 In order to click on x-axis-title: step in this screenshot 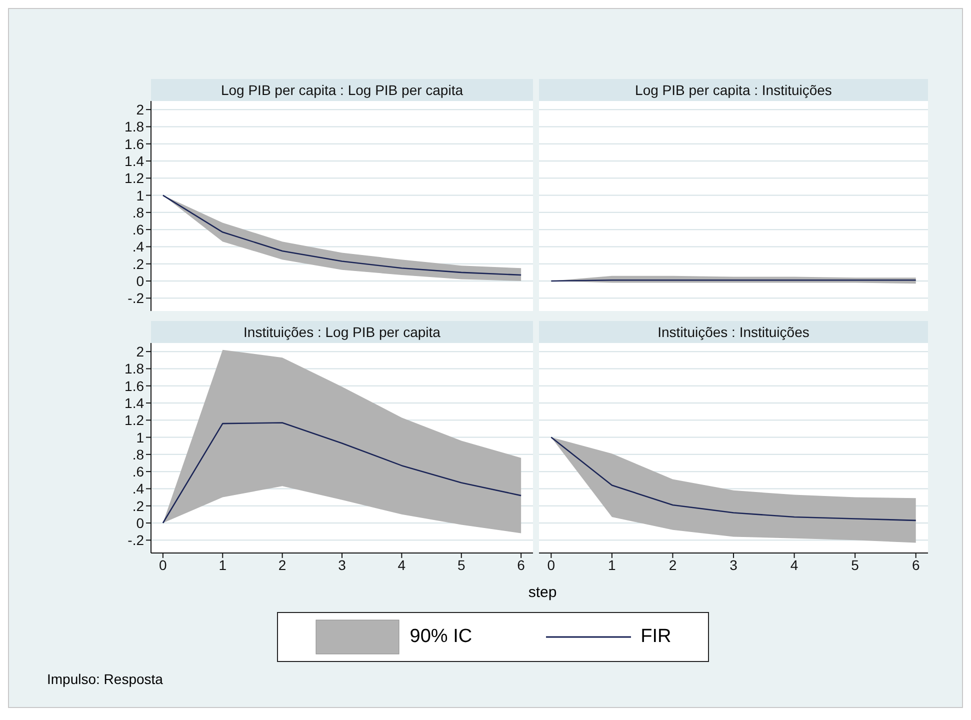, I will do `click(542, 592)`.